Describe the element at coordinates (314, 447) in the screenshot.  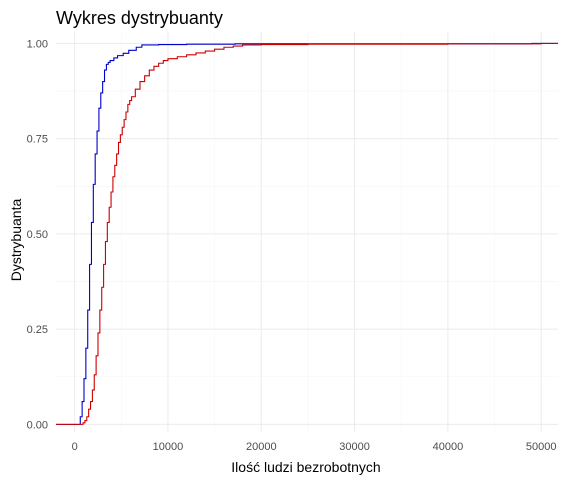
I see `x-tick-labels: 0 10000 20000 30000 40000 50000` at that location.